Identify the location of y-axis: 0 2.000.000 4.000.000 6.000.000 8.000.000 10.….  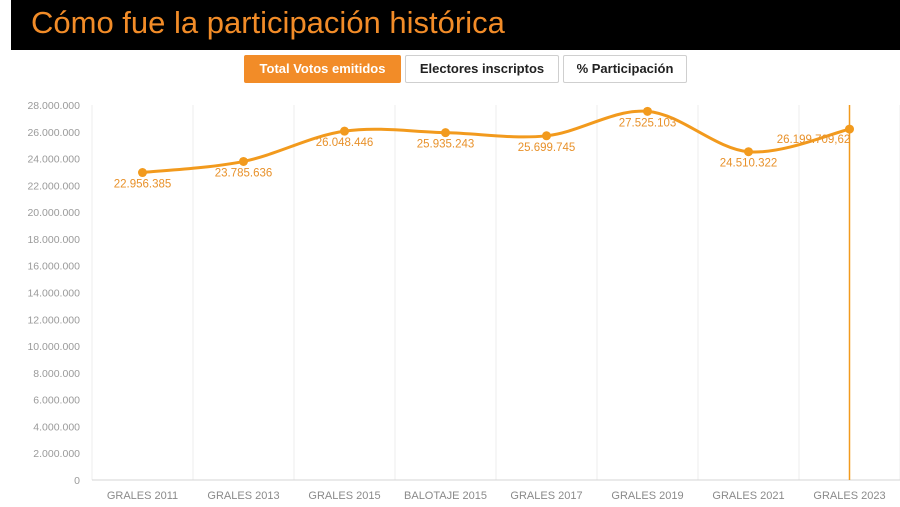
(53, 293).